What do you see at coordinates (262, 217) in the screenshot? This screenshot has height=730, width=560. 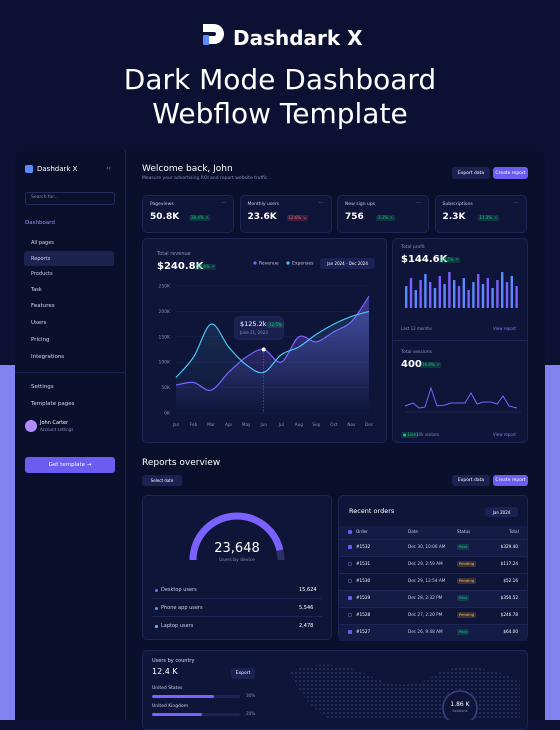 I see `stat-value: 23.6K` at bounding box center [262, 217].